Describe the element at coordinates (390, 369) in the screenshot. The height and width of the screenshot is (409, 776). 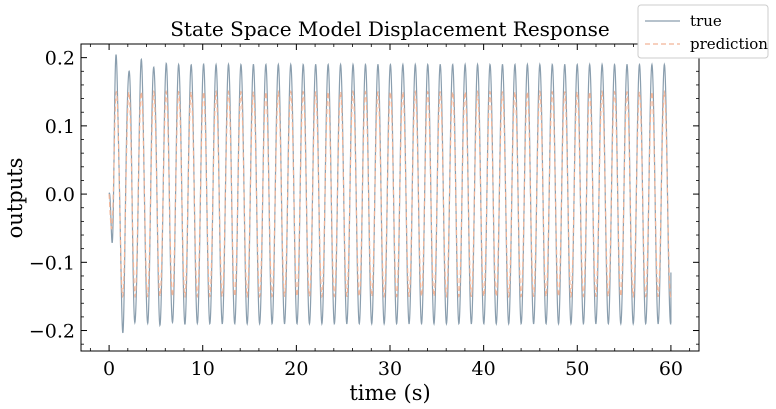
I see `x-tick-label: 30` at that location.